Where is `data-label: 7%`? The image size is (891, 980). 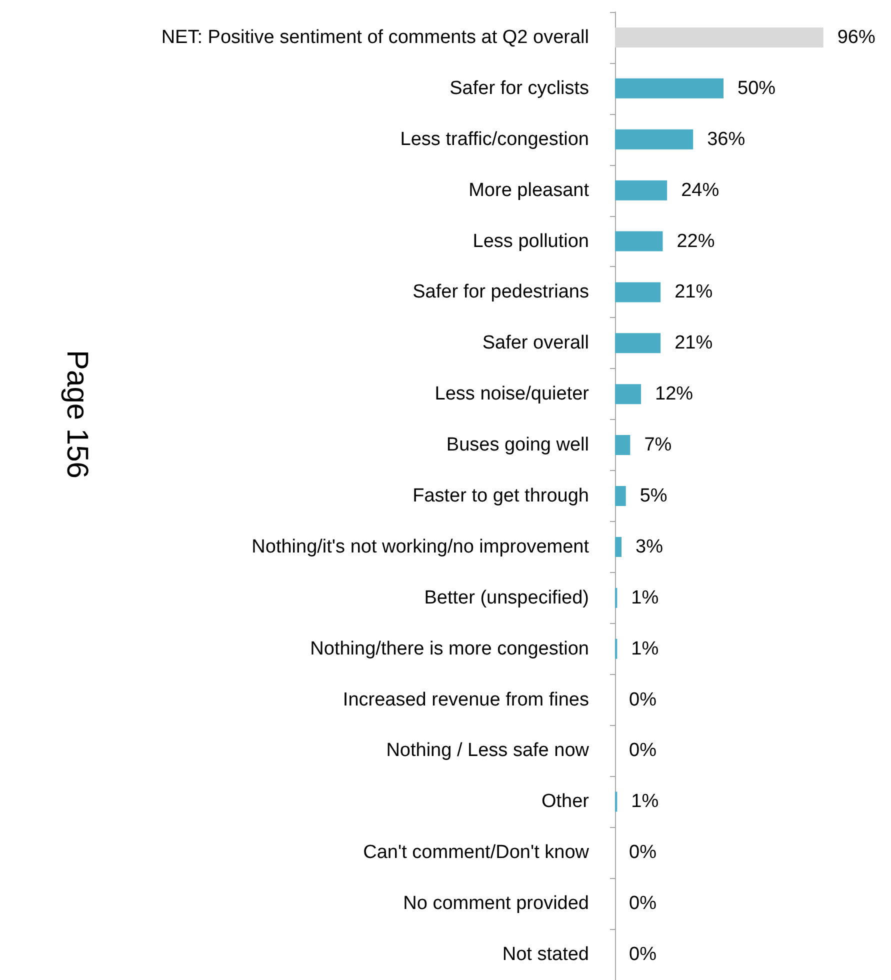 data-label: 7% is located at coordinates (658, 445).